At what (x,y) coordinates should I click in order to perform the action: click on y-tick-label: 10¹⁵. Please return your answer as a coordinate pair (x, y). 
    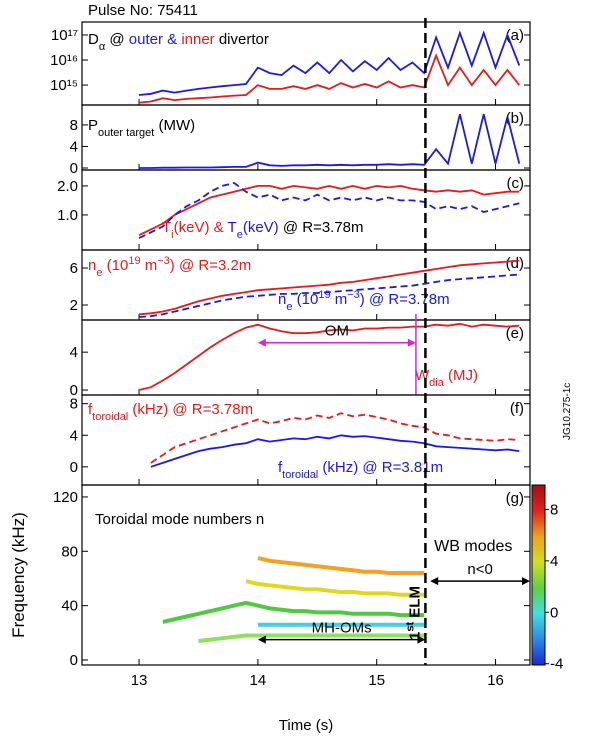
    Looking at the image, I should click on (64, 85).